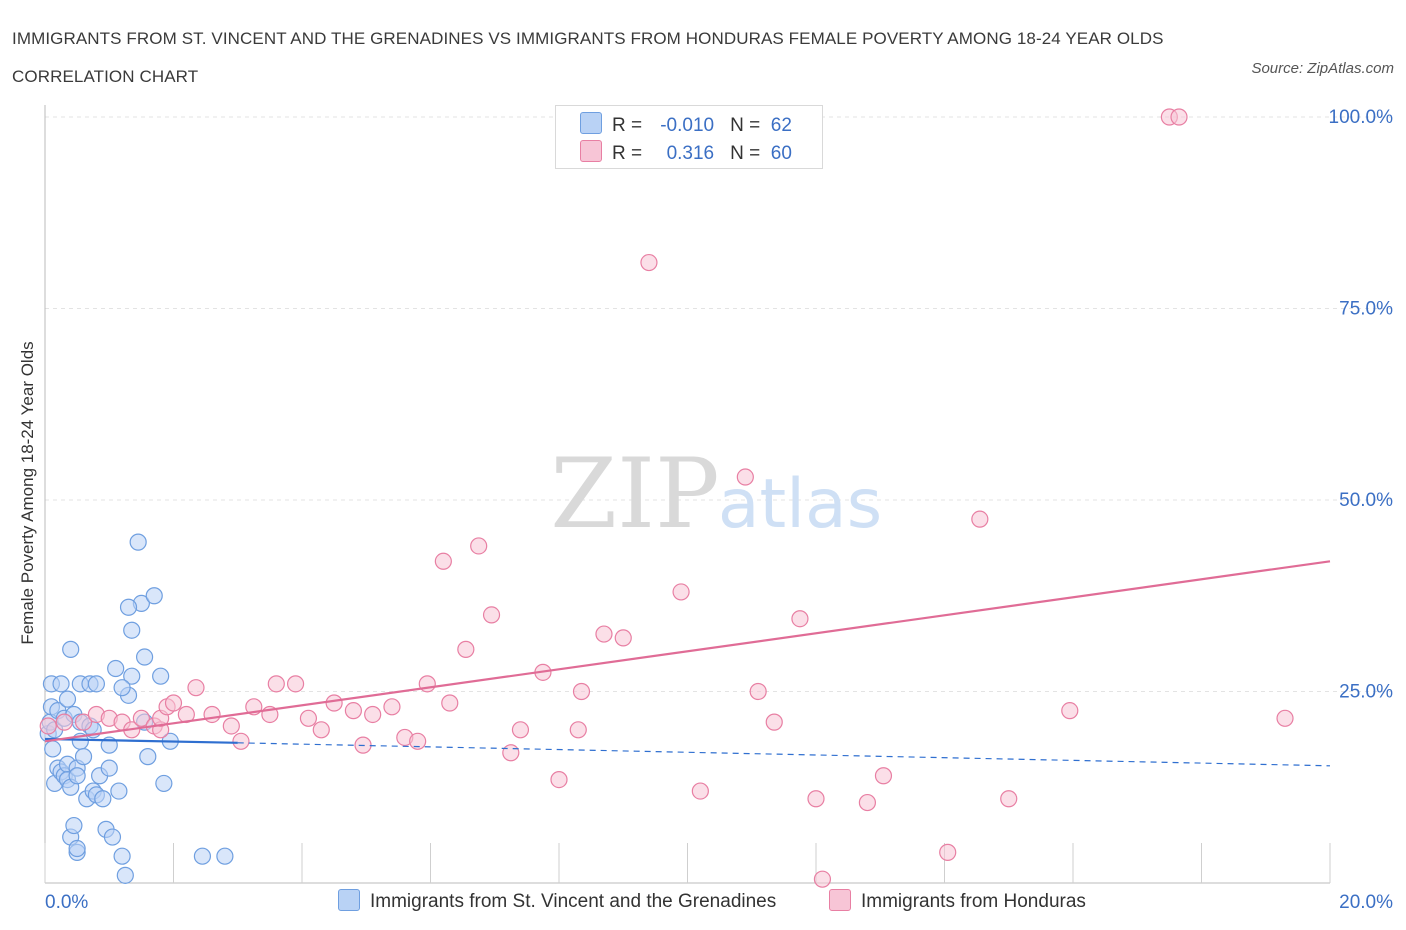  Describe the element at coordinates (1366, 500) in the screenshot. I see `y-tick-label: 50.0%` at that location.